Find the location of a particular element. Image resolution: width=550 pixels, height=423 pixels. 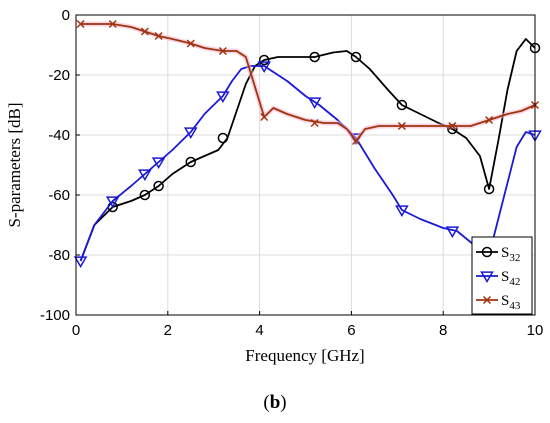

caption-close-paren: ) is located at coordinates (283, 402).